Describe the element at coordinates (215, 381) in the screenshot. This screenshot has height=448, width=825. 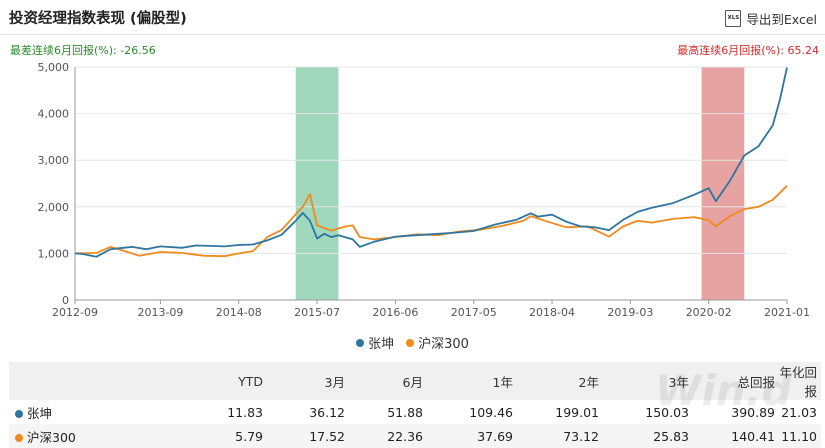
I see `col-header-ytd: YTD` at that location.